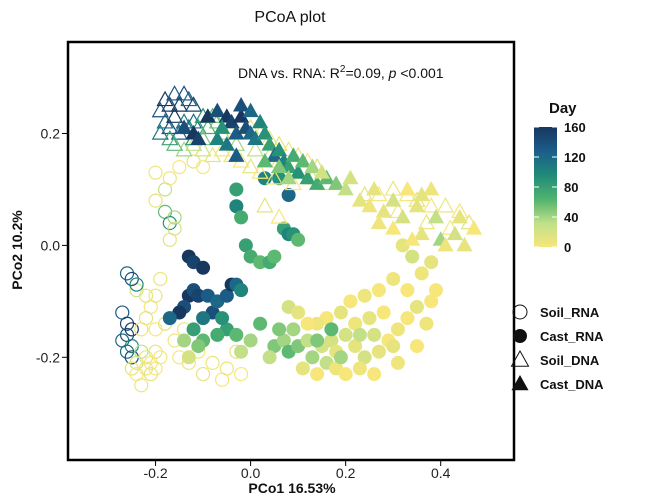  I want to click on colorbar-tick-label: 160, so click(575, 127).